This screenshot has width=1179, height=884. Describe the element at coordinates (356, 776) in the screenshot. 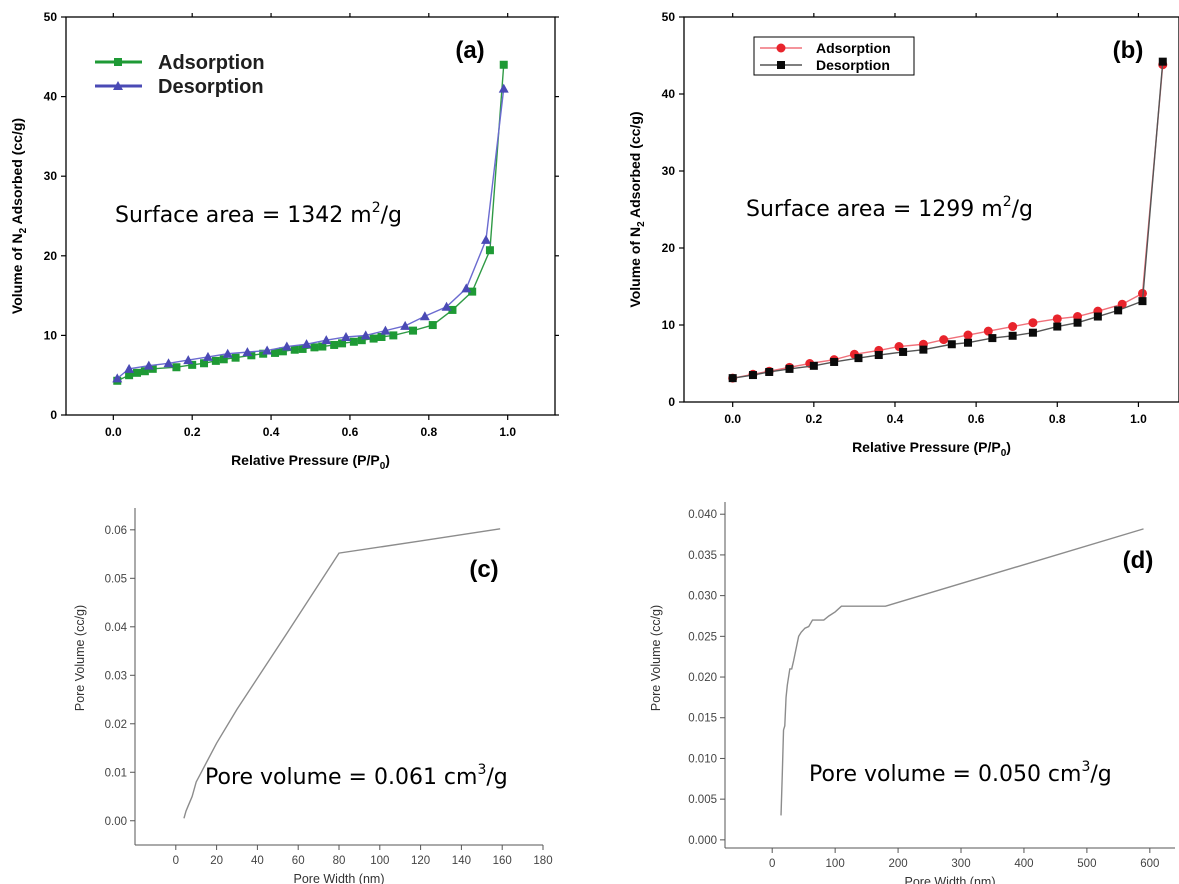

I see `pore-volume-annotation: Pore volume = 0.061 cm3/g` at that location.